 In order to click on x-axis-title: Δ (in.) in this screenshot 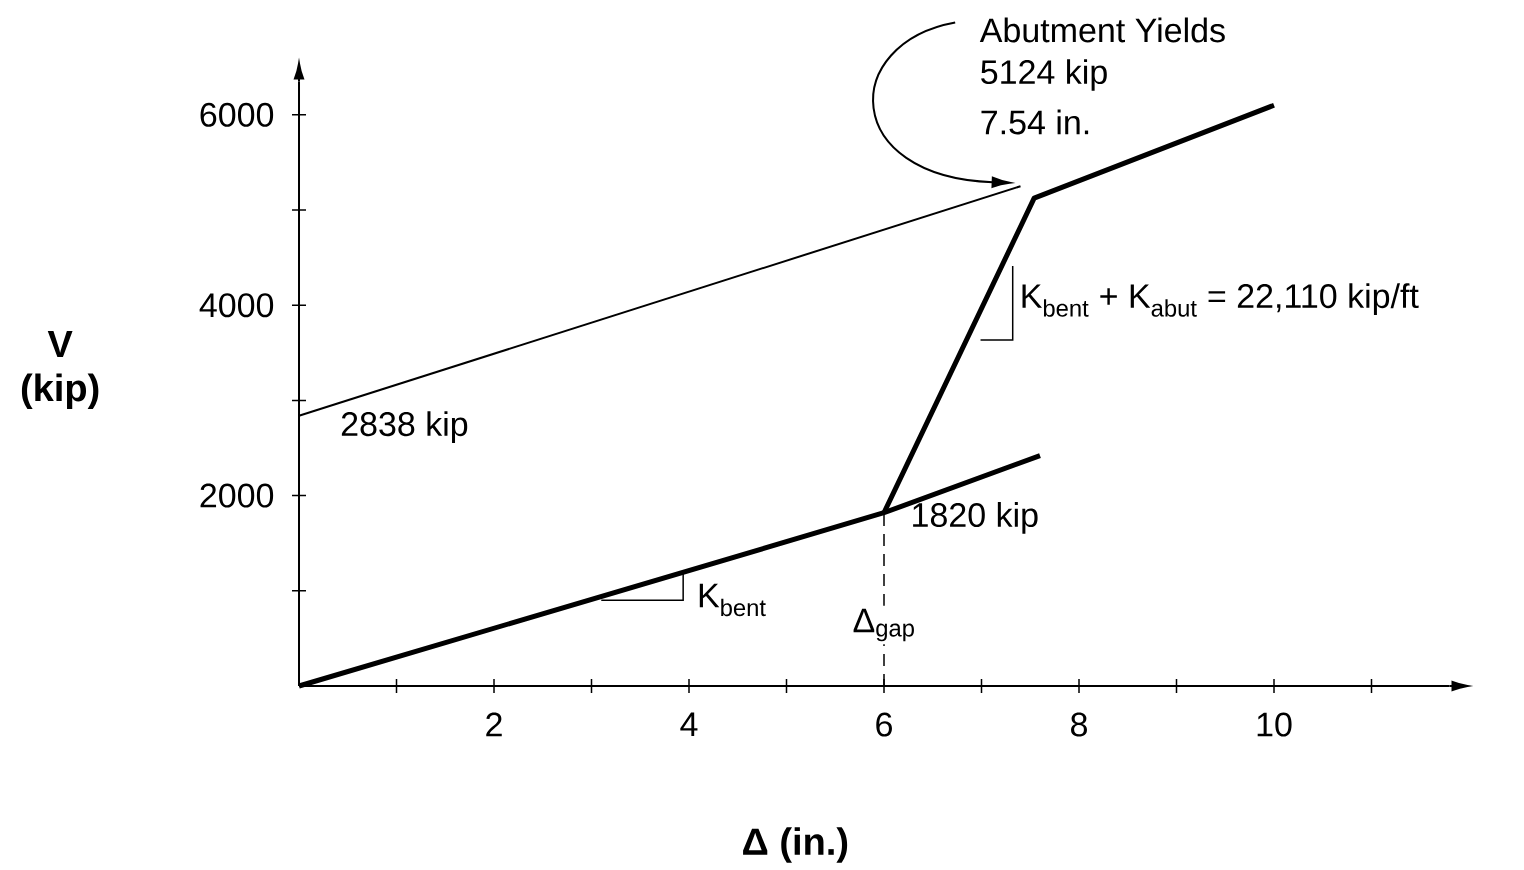, I will do `click(795, 845)`.